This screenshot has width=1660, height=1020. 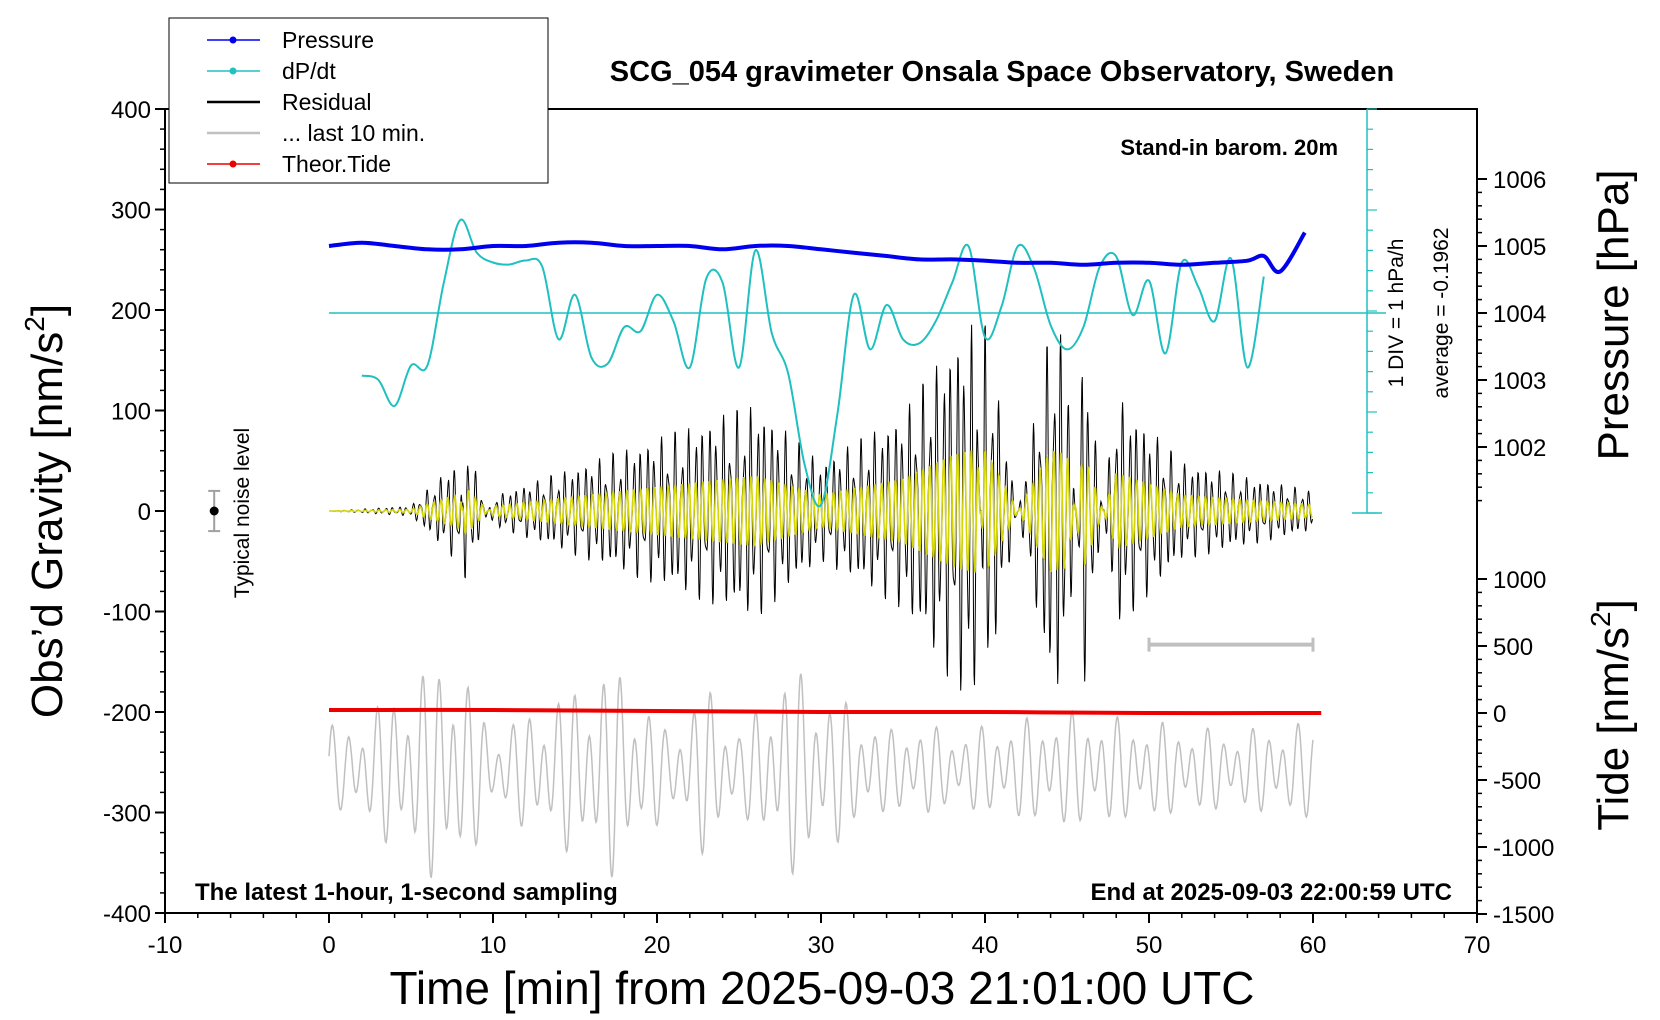 What do you see at coordinates (821, 776) in the screenshot?
I see `last-10-min-line` at bounding box center [821, 776].